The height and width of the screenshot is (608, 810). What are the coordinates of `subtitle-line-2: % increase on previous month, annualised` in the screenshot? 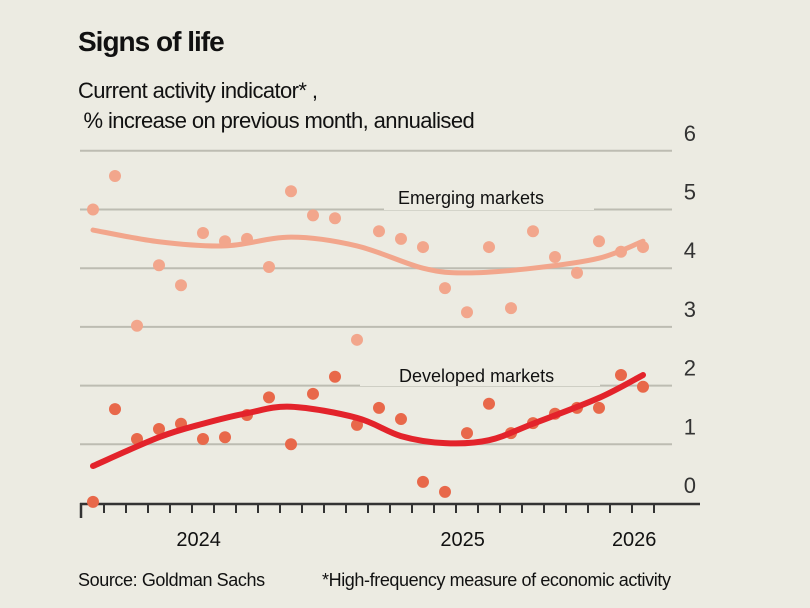 It's located at (276, 120).